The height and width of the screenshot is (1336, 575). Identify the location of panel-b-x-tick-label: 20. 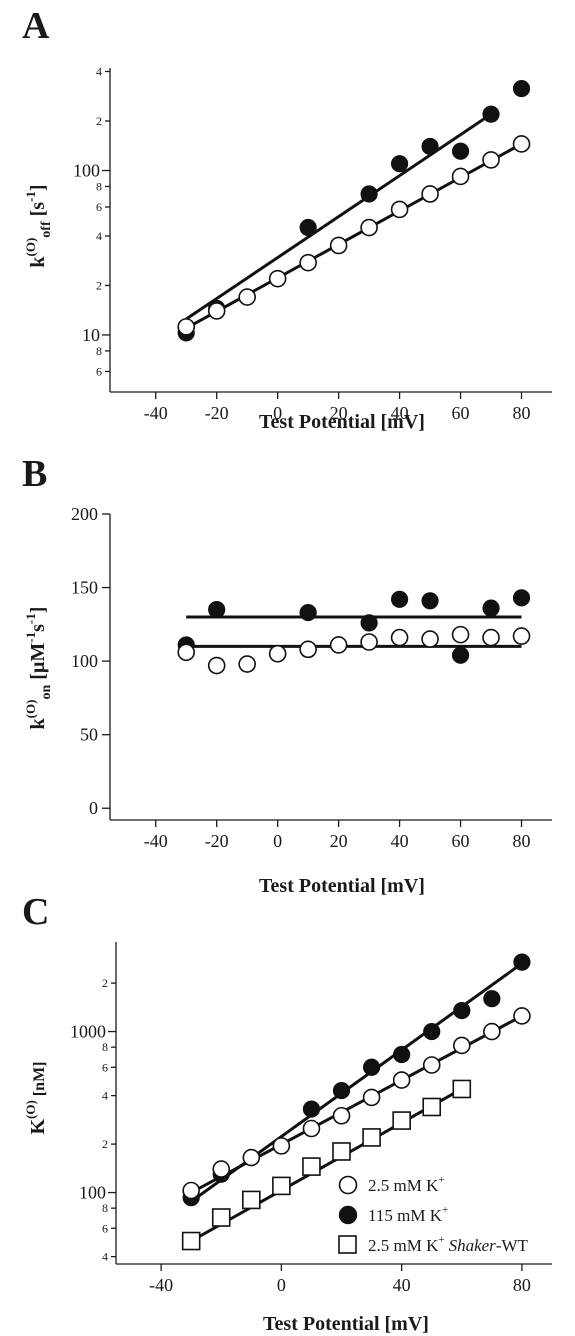
(339, 841).